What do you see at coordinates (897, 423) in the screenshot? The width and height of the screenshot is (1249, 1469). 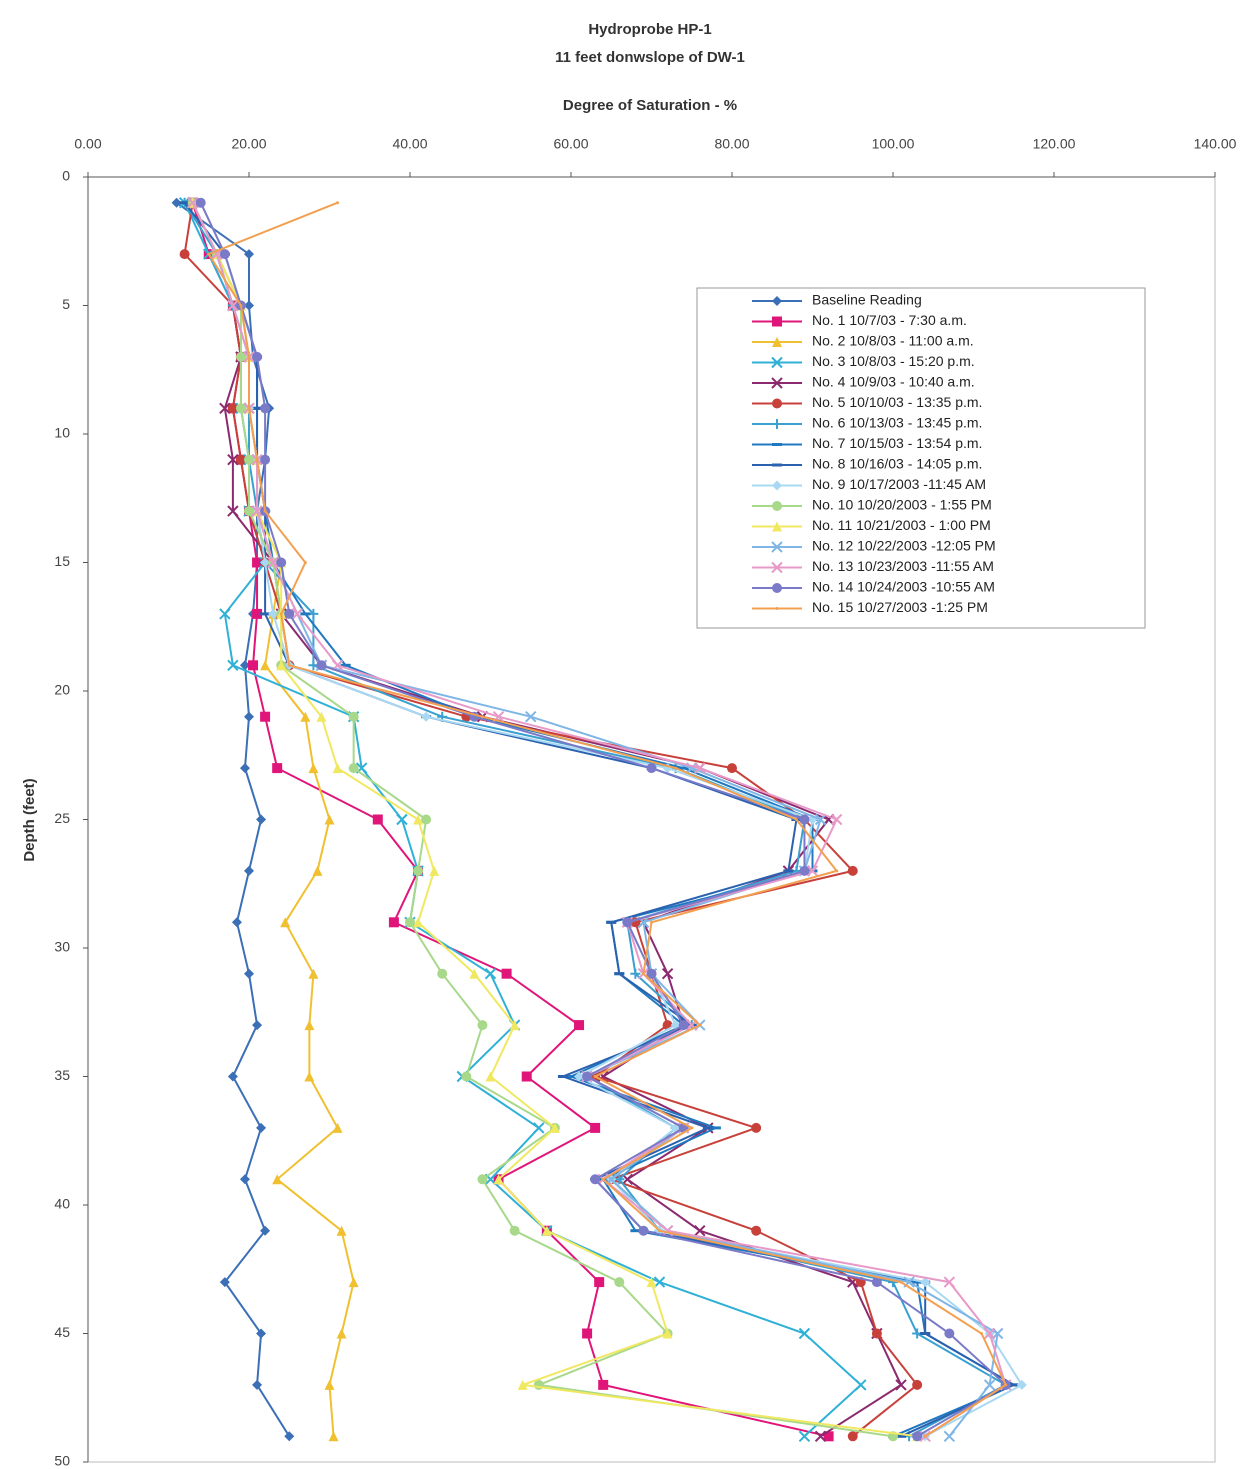 I see `legend-label: No. 6 10/13/03 - 13:45 p.m.` at bounding box center [897, 423].